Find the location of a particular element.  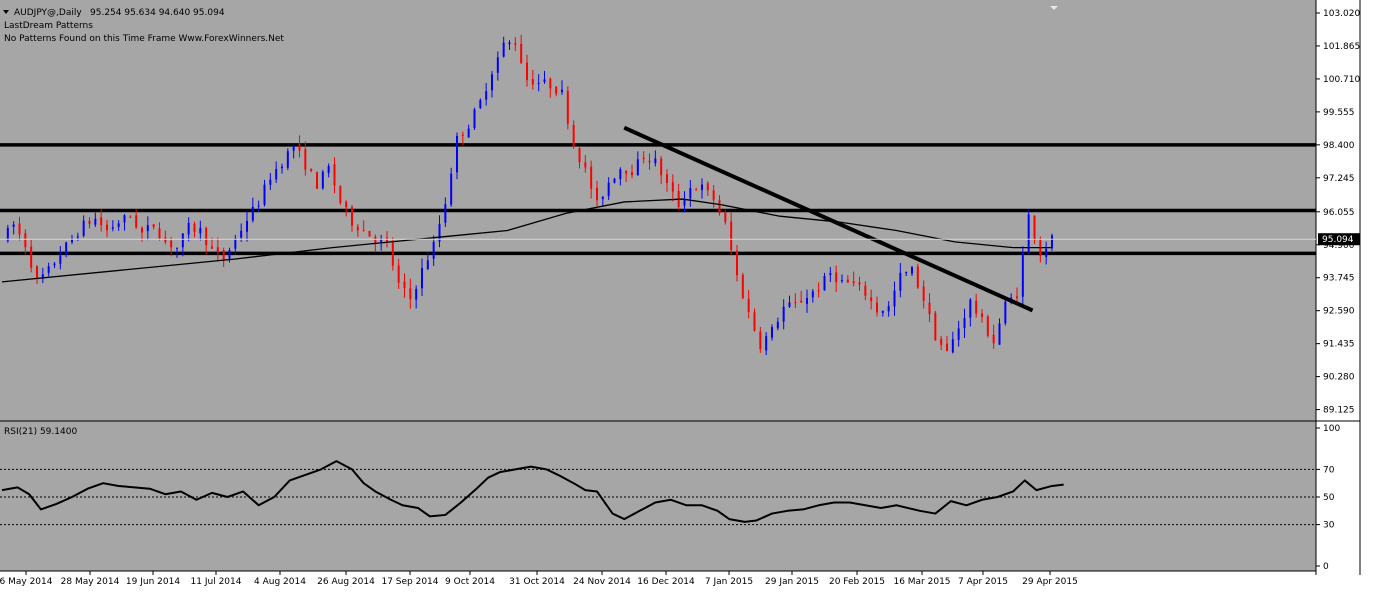

price-tick-label: 97.245 is located at coordinates (1339, 179).